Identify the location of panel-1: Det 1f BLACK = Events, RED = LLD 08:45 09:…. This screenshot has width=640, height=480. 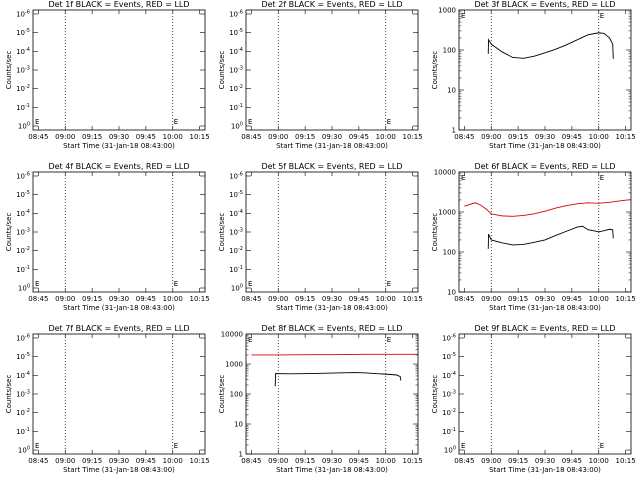
(107, 75).